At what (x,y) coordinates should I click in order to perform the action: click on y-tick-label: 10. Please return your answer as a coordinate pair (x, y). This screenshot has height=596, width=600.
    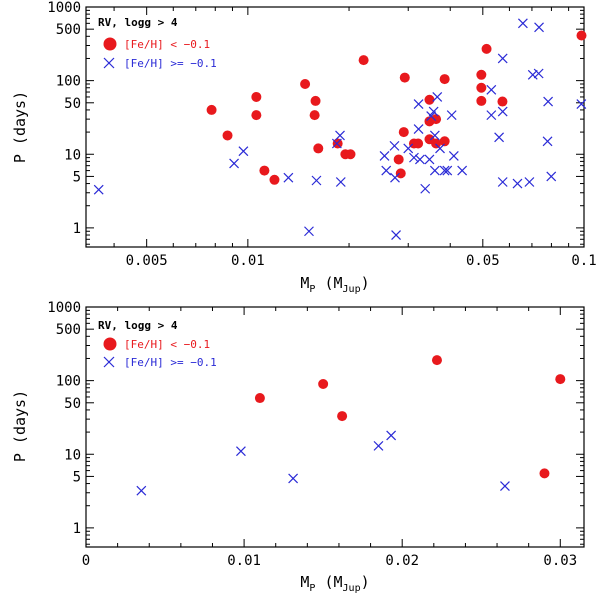
    Looking at the image, I should click on (72, 155).